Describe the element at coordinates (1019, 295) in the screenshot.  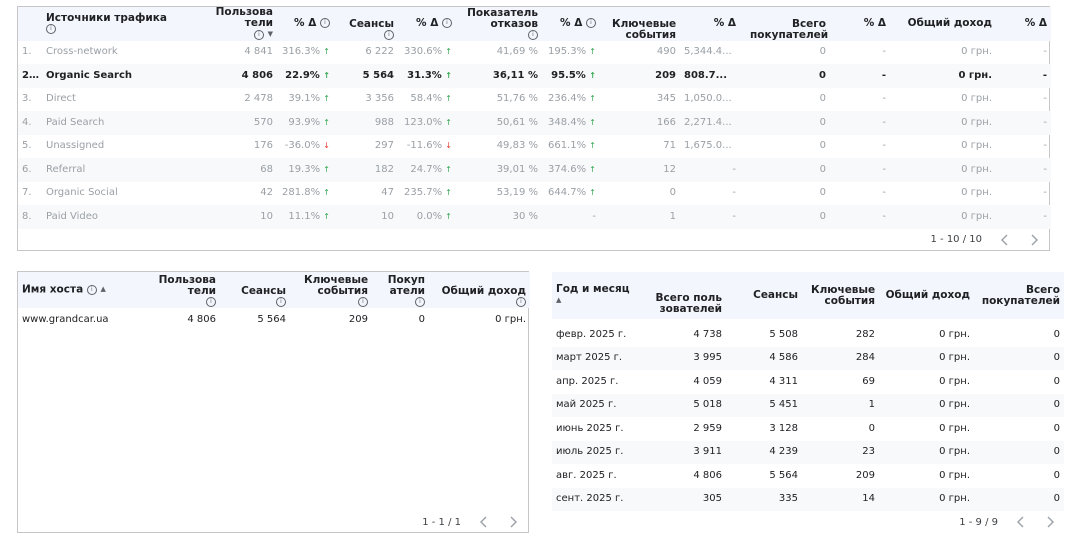
I see `month-buyers-col-header: Всего покупателей` at that location.